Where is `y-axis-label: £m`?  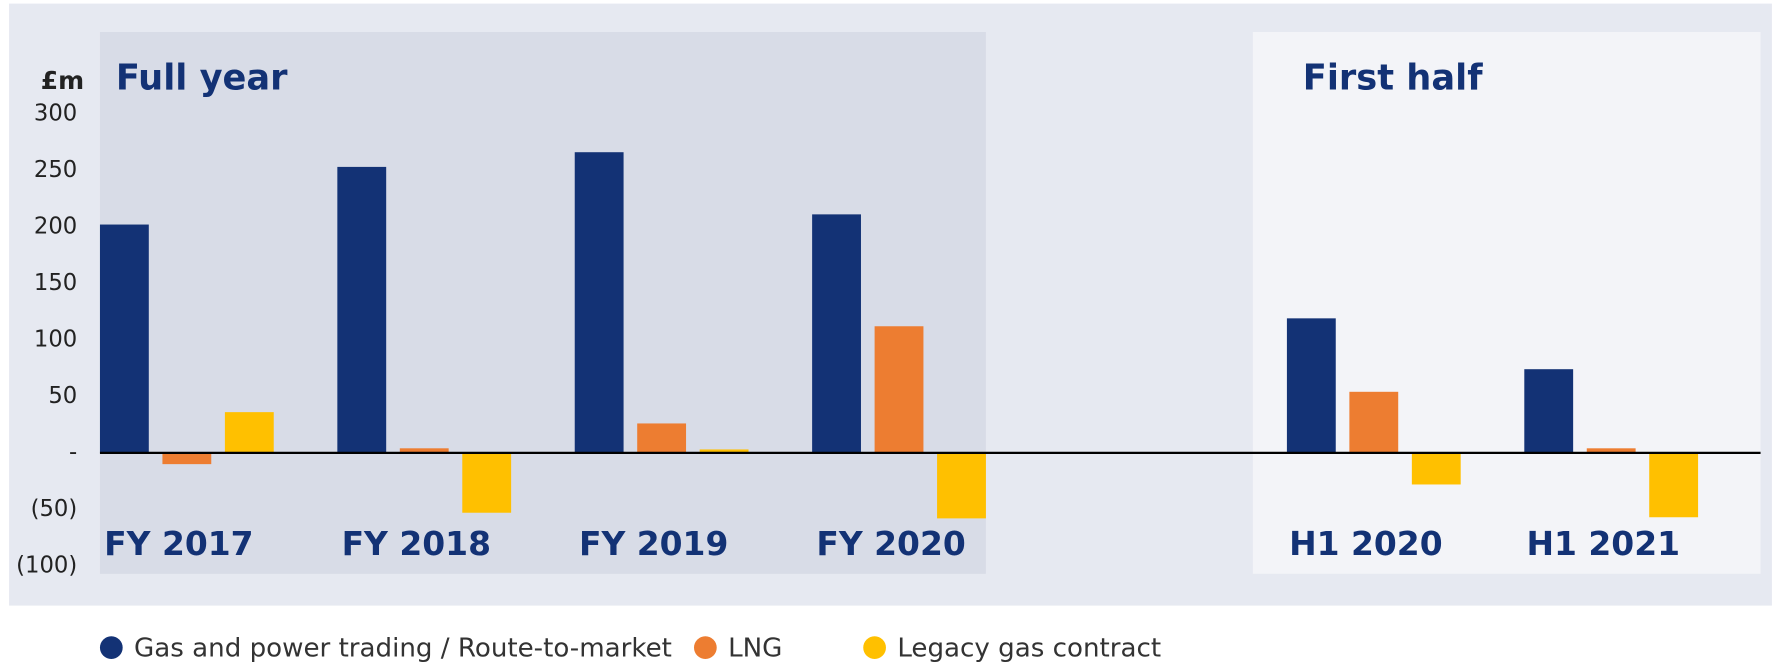 y-axis-label: £m is located at coordinates (62, 80).